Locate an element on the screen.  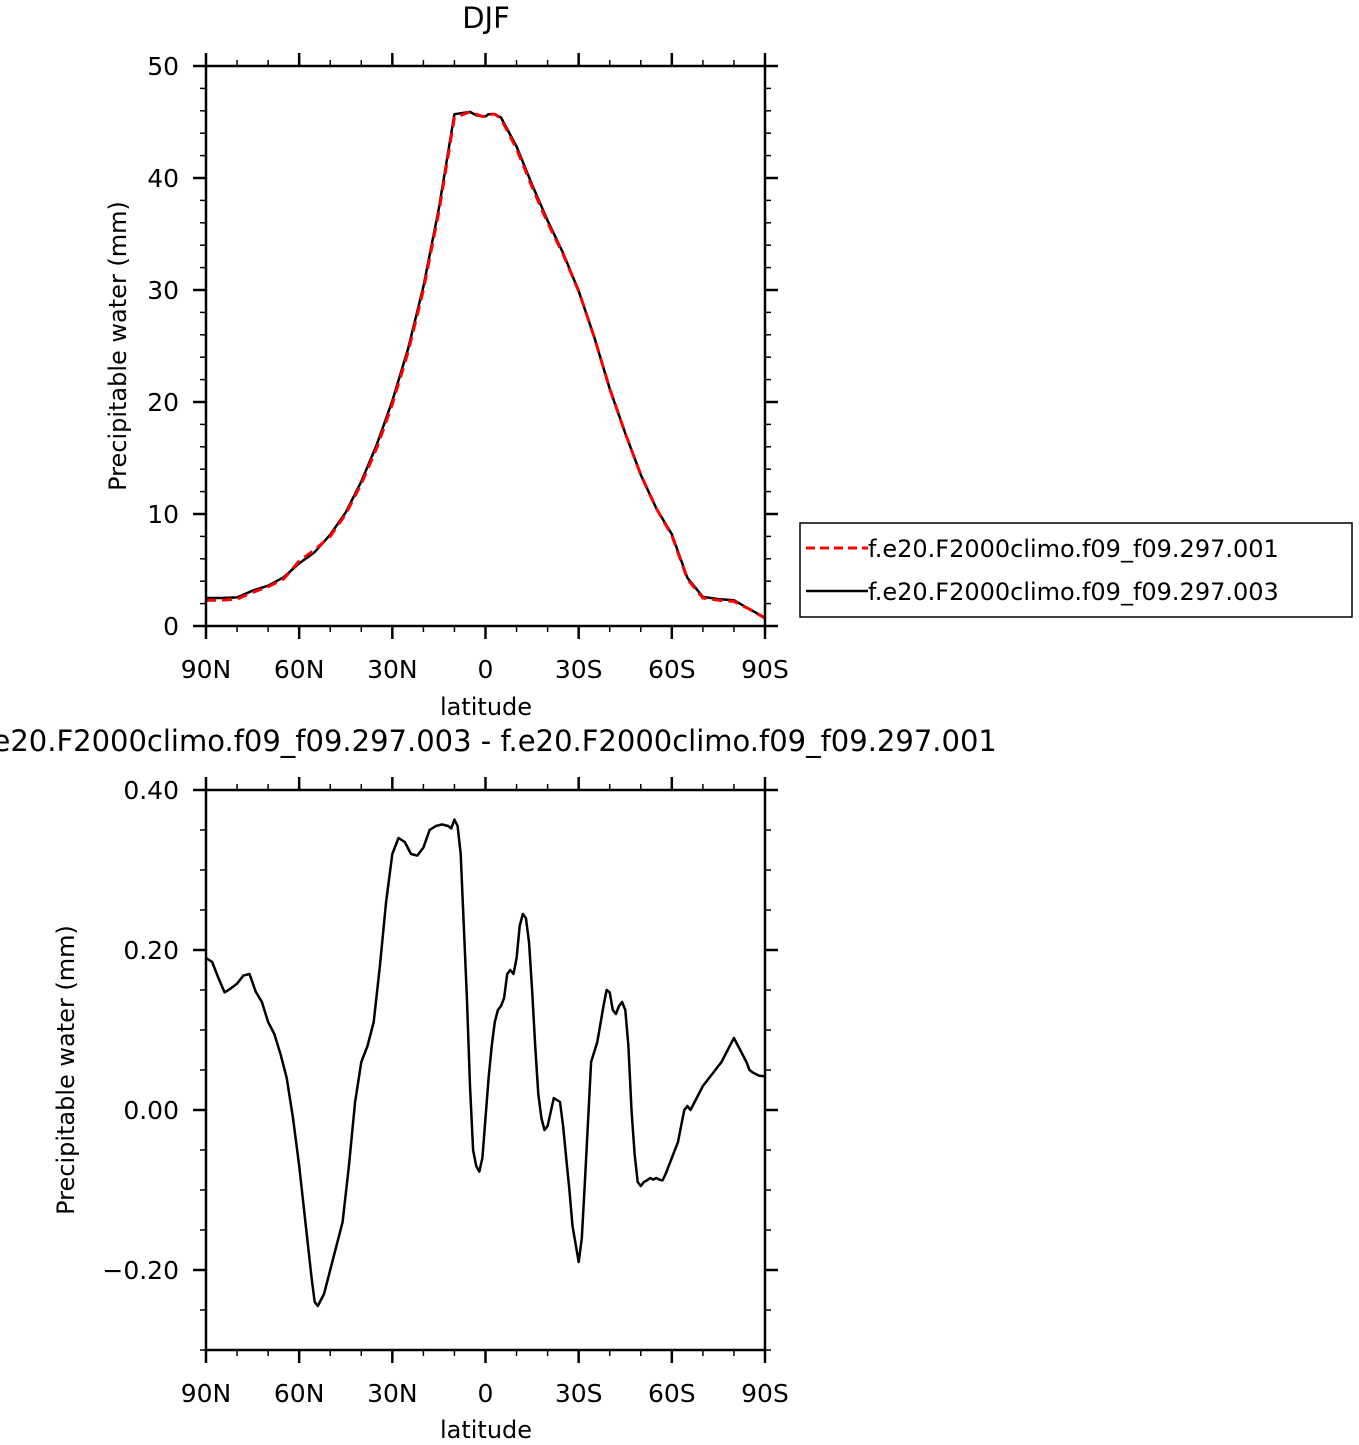
mean-panel-x-tick-label: 60N is located at coordinates (299, 669).